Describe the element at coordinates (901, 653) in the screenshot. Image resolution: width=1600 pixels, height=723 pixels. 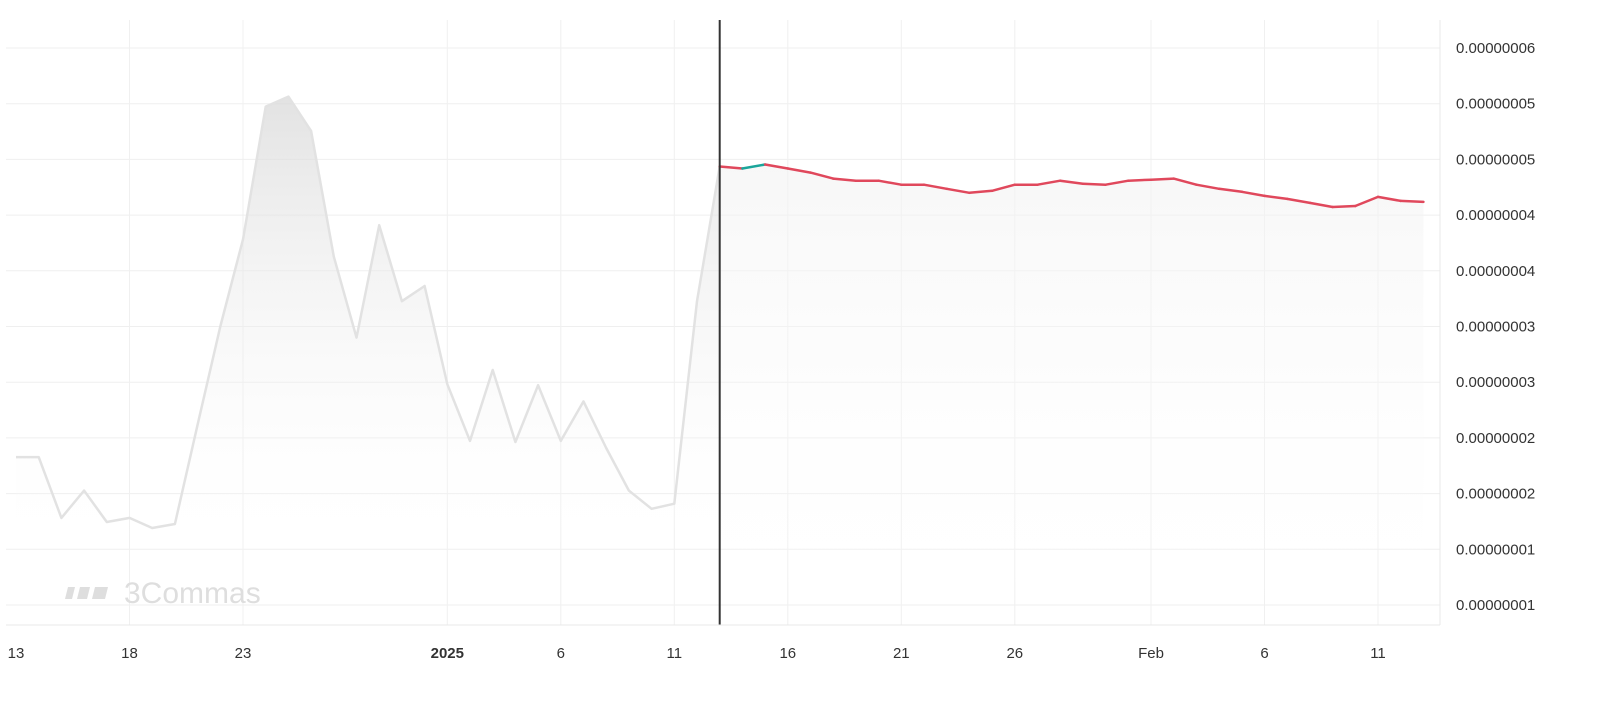
I see `x-tick-label: 21` at that location.